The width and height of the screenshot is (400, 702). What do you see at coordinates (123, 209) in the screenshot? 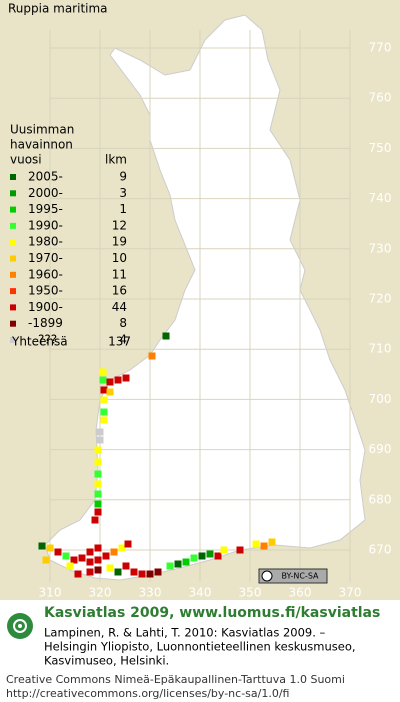
I see `legend-count: 1` at bounding box center [123, 209].